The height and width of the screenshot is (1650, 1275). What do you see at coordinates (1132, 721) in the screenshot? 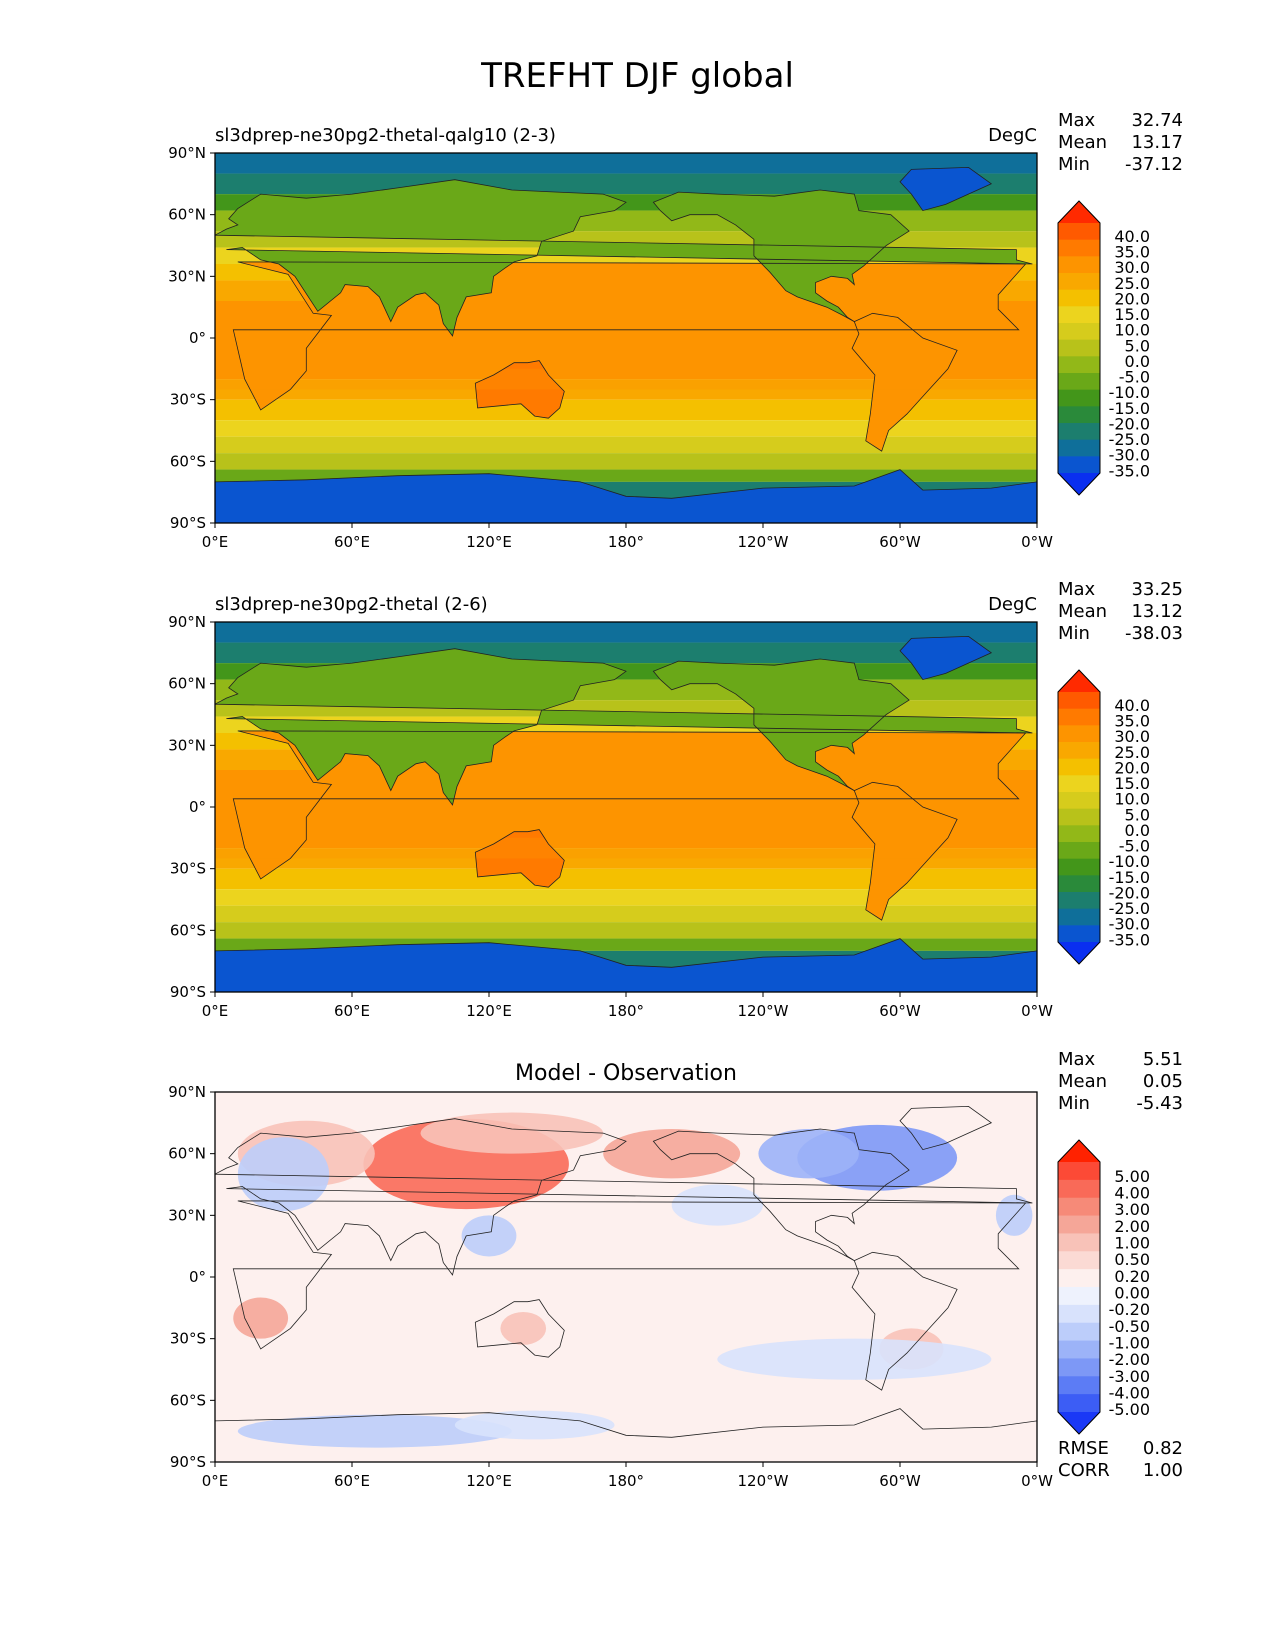
I see `colorbar-label: 35.0` at bounding box center [1132, 721].